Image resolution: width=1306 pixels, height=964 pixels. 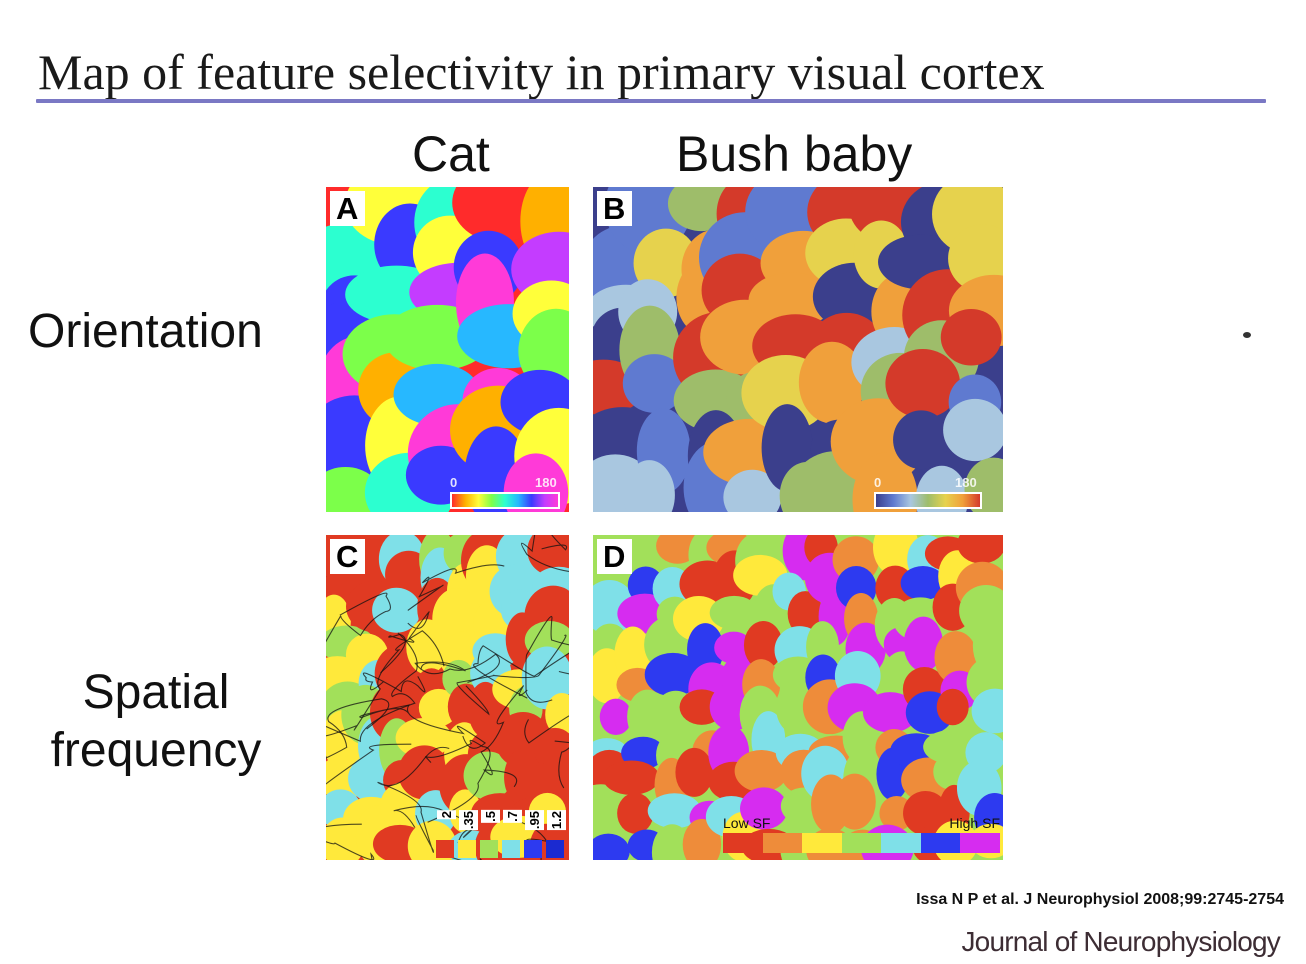 I want to click on sf-key-item: .35, so click(x=467, y=834).